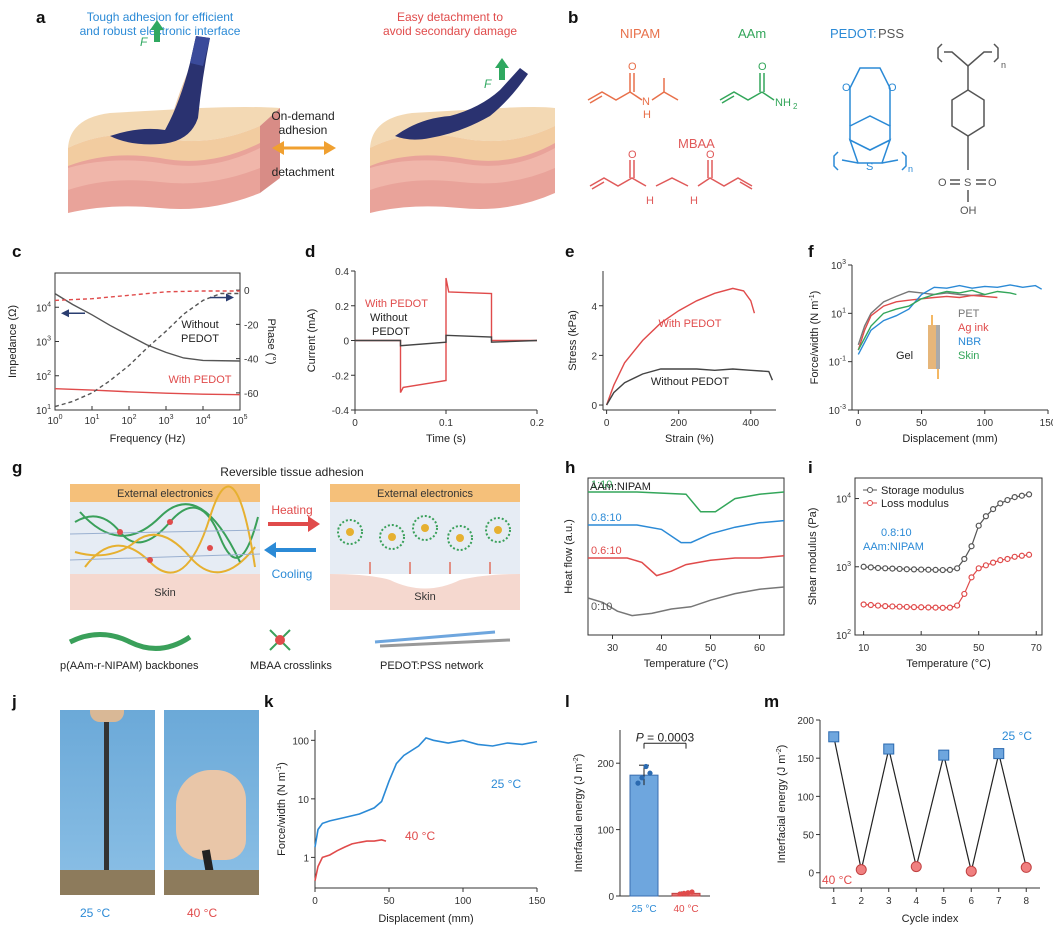 This screenshot has width=1053, height=945. What do you see at coordinates (202, 420) in the screenshot?
I see `c-xtick-label: 10⁴` at bounding box center [202, 420].